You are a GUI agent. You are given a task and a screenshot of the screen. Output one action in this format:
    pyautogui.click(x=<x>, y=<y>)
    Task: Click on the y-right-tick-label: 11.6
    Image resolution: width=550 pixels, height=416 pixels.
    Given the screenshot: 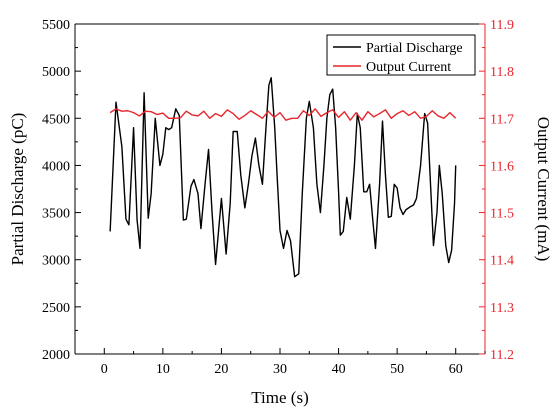 What is the action you would take?
    pyautogui.click(x=502, y=166)
    